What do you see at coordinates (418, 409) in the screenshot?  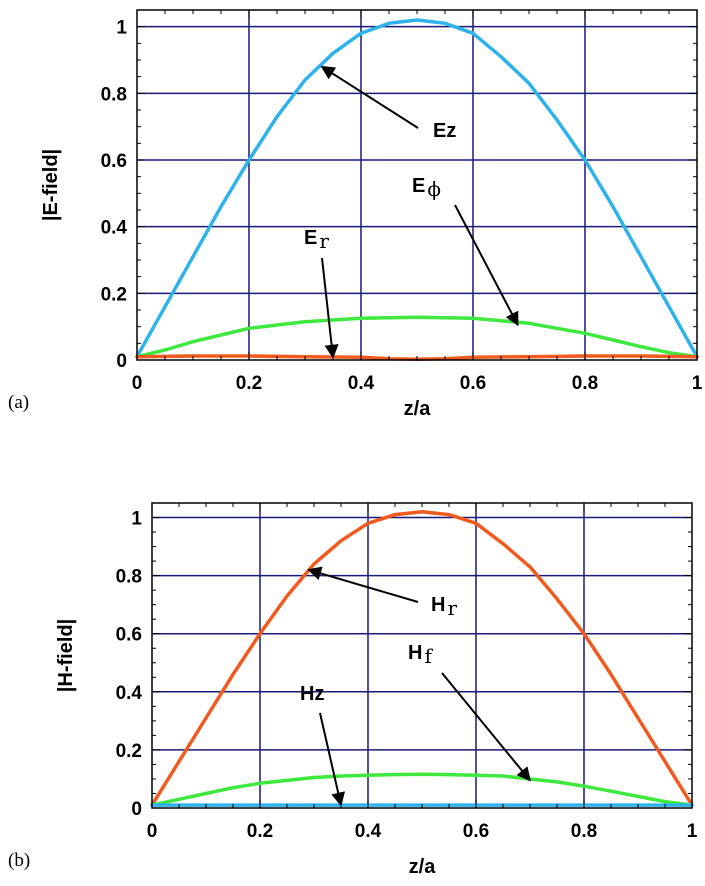 I see `chart-a-x-axis-label: z/a` at bounding box center [418, 409].